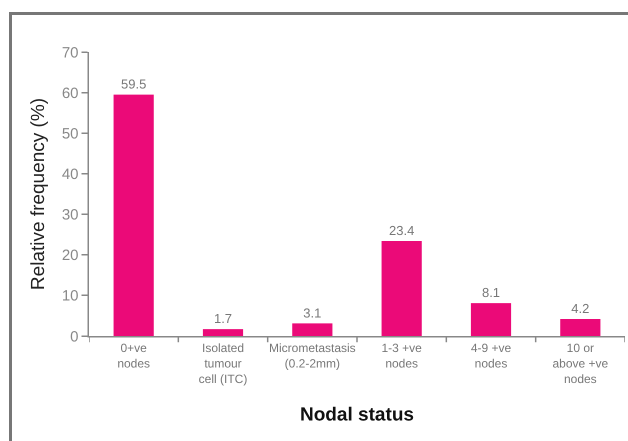 The image size is (628, 441). I want to click on y-tick-label: 70, so click(70, 53).